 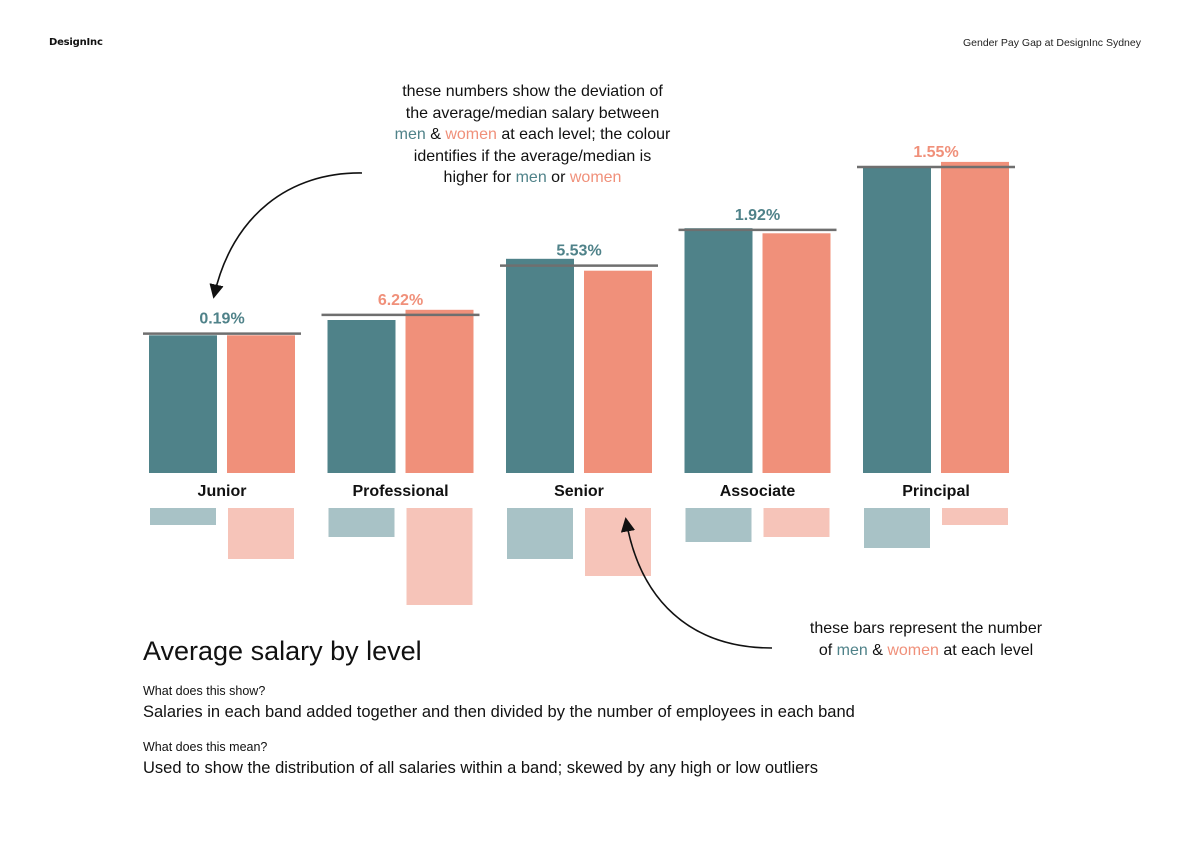 I want to click on deviation-label: 5.53%, so click(x=578, y=251).